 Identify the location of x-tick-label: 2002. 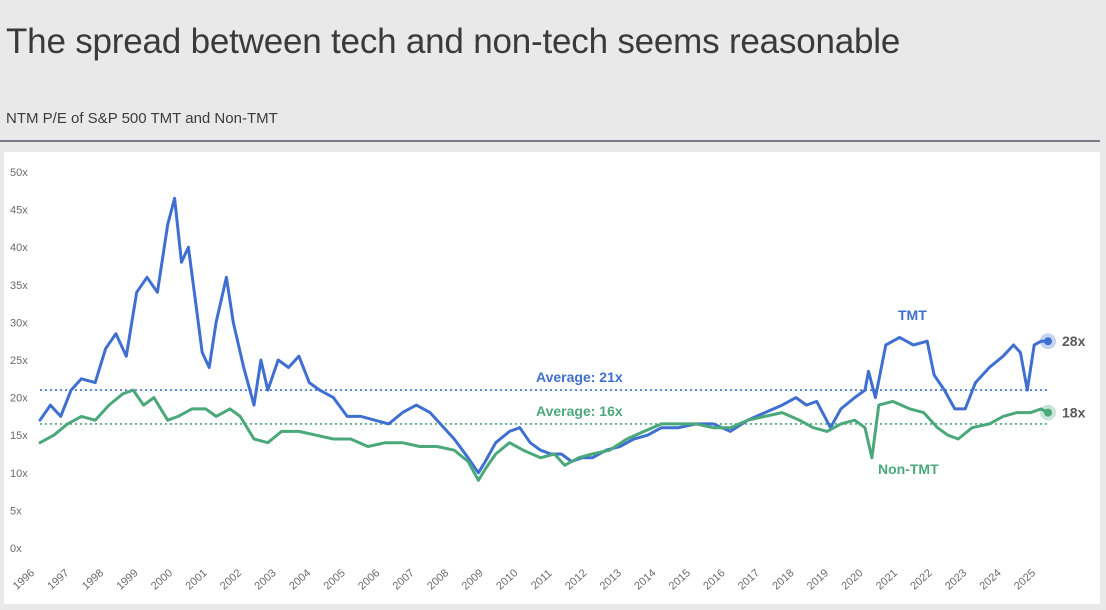
(231, 579).